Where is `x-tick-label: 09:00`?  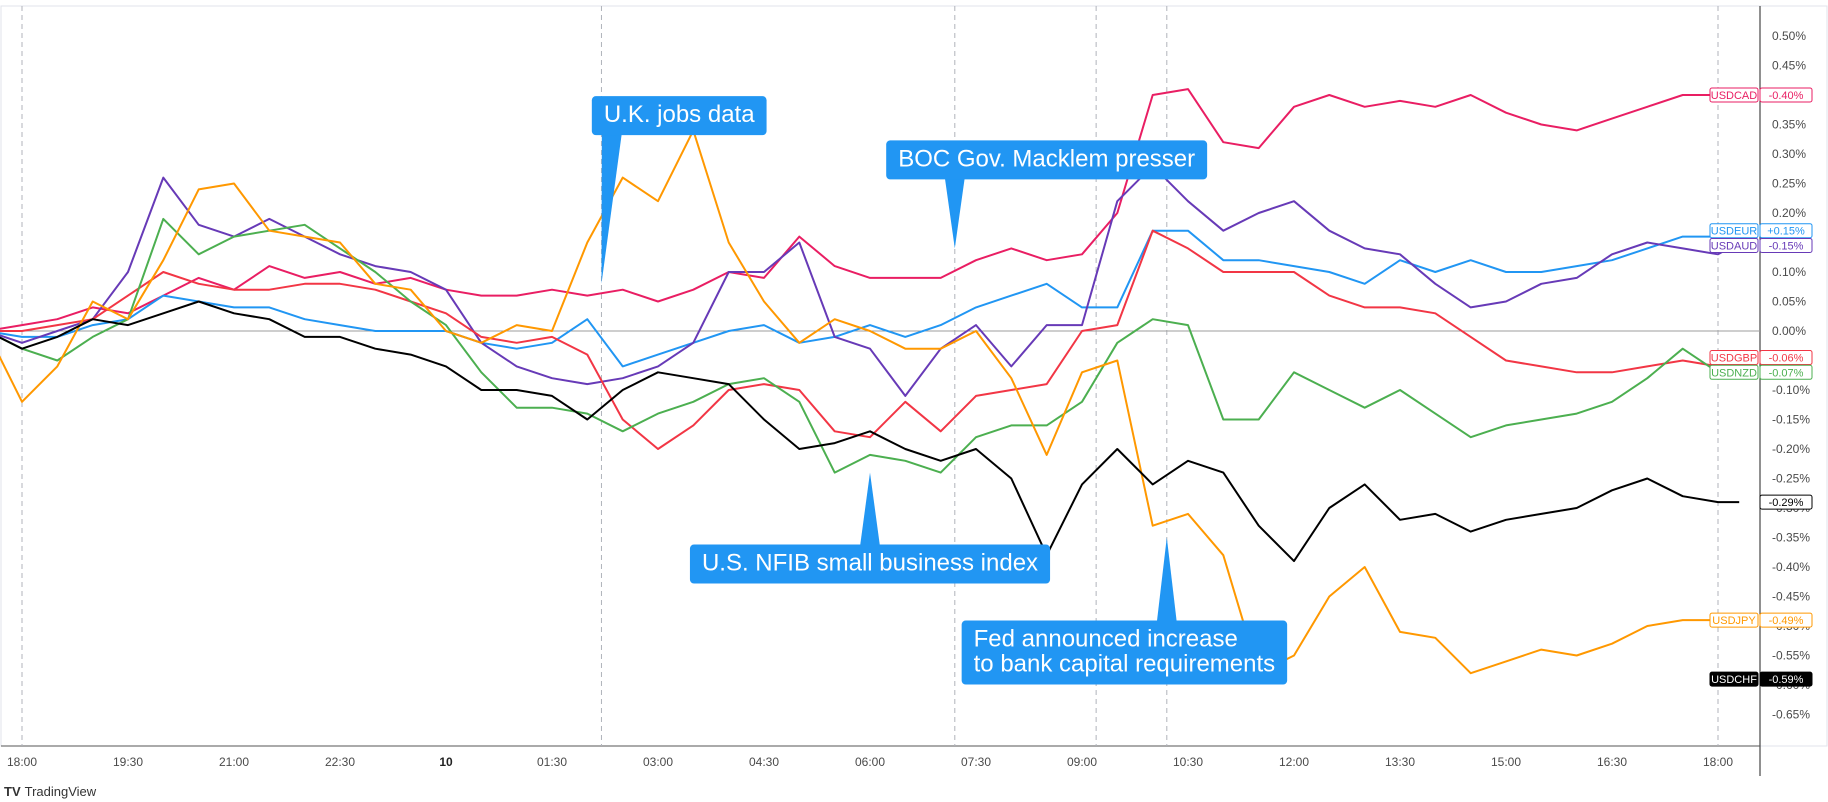 x-tick-label: 09:00 is located at coordinates (1082, 762).